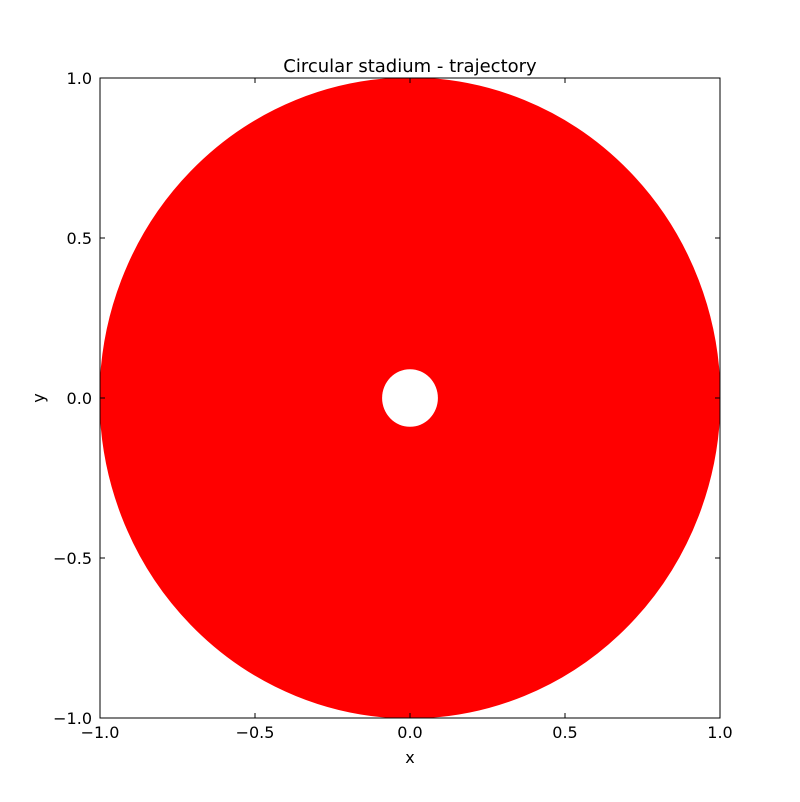 This screenshot has width=800, height=802. I want to click on x-tick-label: −0.5, so click(255, 732).